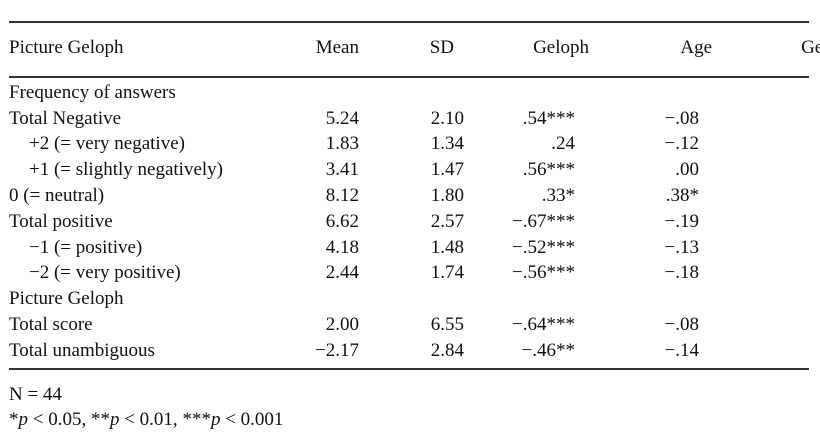  What do you see at coordinates (65, 118) in the screenshot?
I see `cell-label: Total Negative` at bounding box center [65, 118].